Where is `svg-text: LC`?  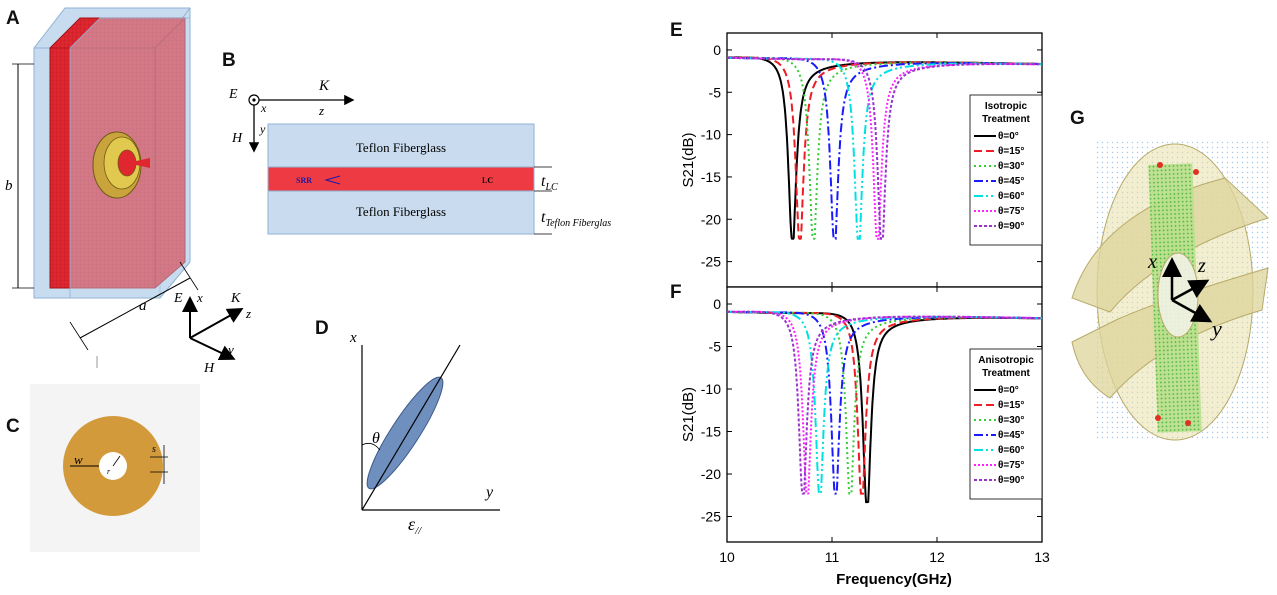 svg-text: LC is located at coordinates (487, 180).